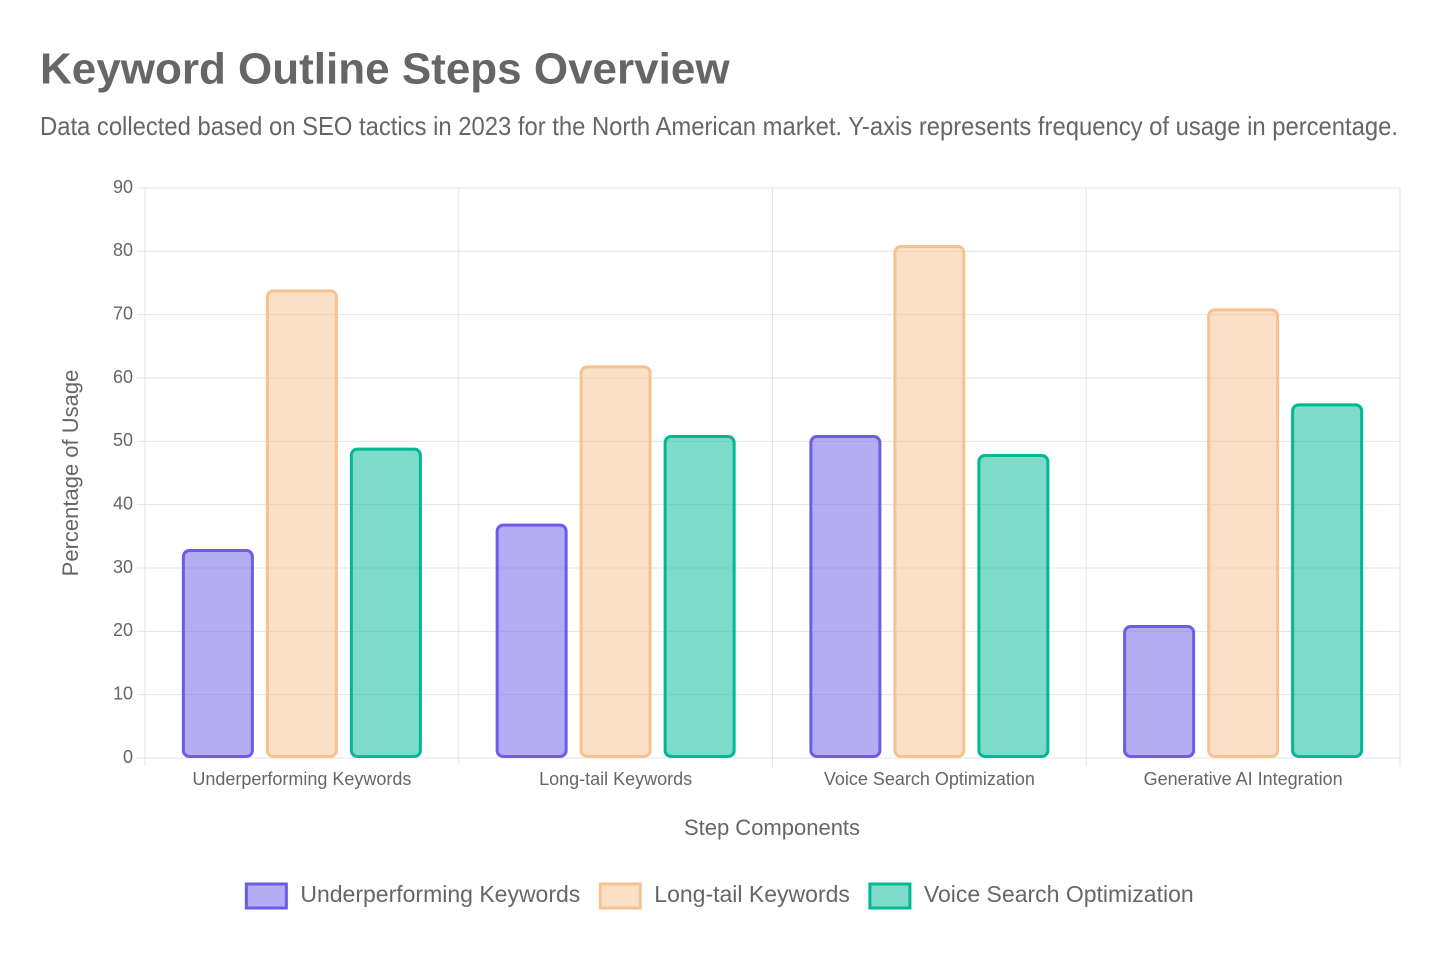 The image size is (1440, 960). What do you see at coordinates (123, 313) in the screenshot?
I see `y-tick-label: 70` at bounding box center [123, 313].